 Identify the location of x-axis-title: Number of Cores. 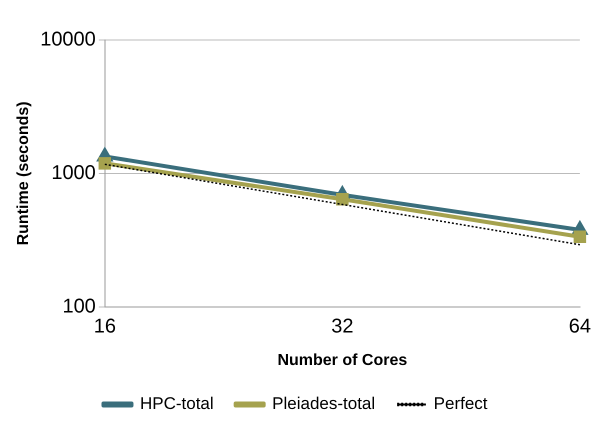
(342, 360).